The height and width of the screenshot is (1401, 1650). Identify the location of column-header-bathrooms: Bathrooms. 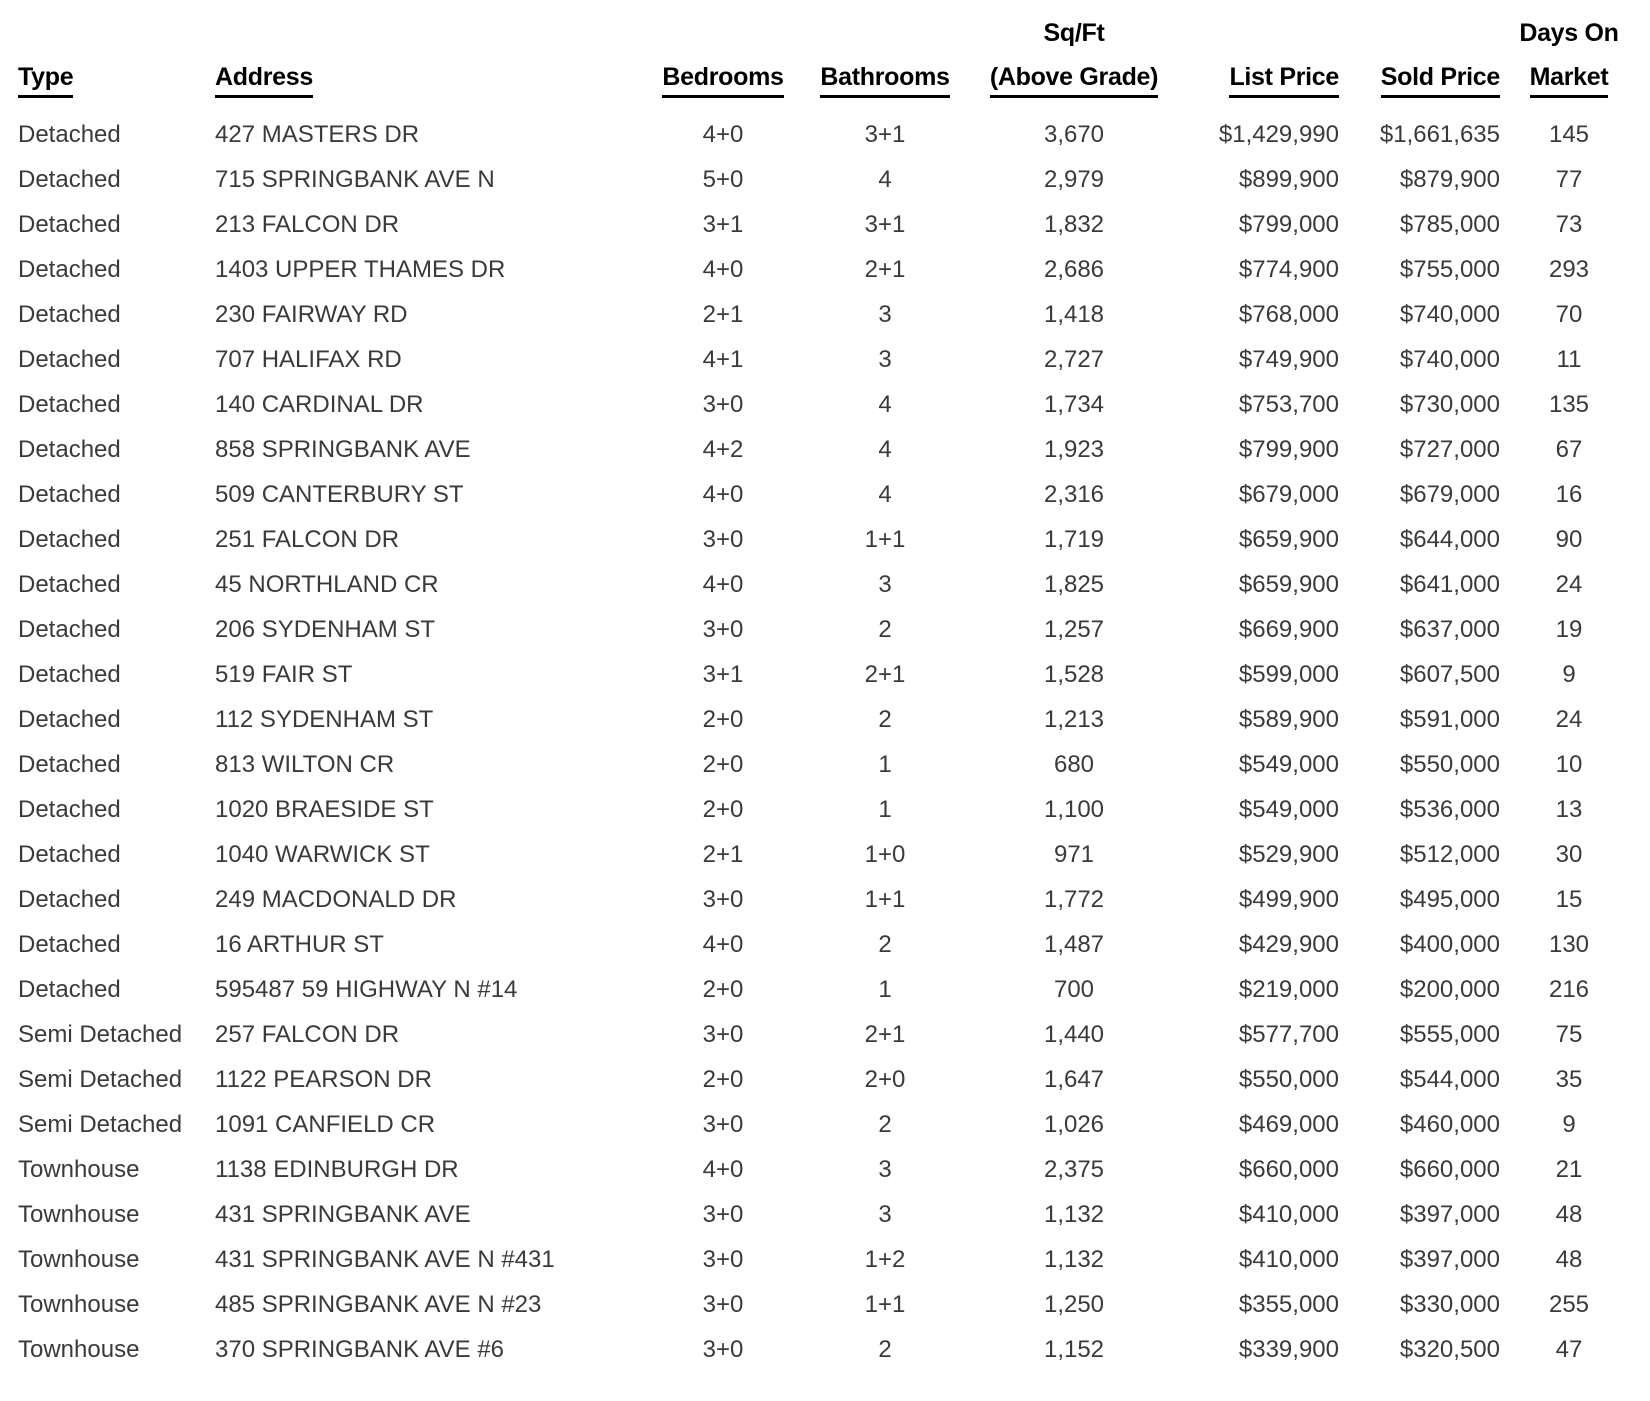
(885, 61).